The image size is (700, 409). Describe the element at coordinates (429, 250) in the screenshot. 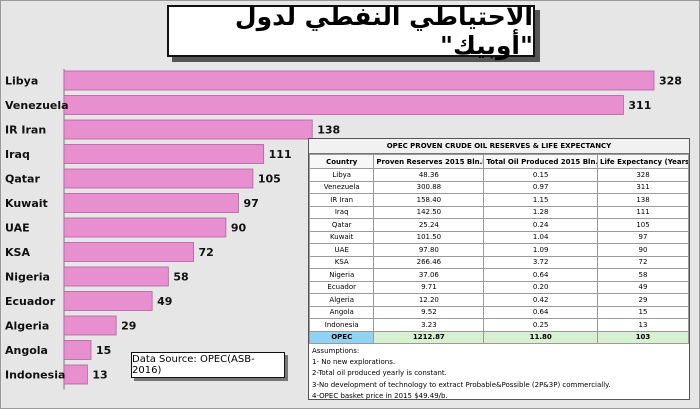

I see `table-cell: 97.80` at that location.